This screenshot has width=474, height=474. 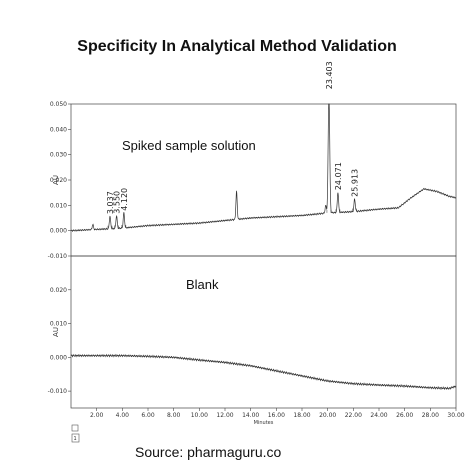 I want to click on x-tick-label: 4.00, so click(x=123, y=415).